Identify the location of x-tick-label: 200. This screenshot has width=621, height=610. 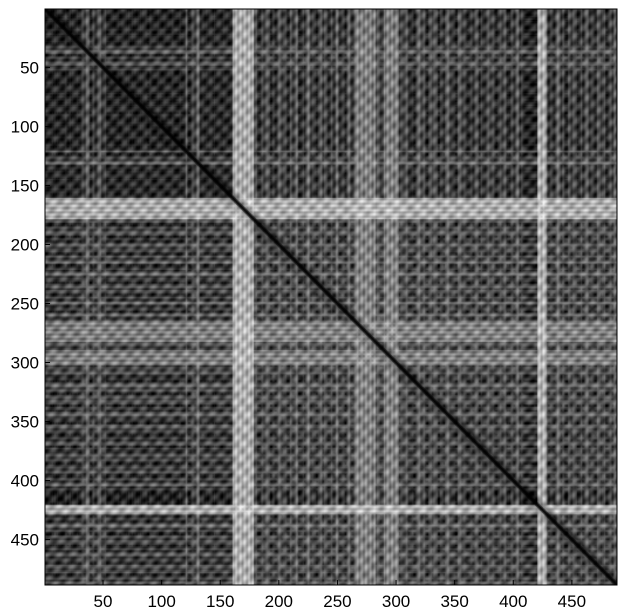
(279, 601).